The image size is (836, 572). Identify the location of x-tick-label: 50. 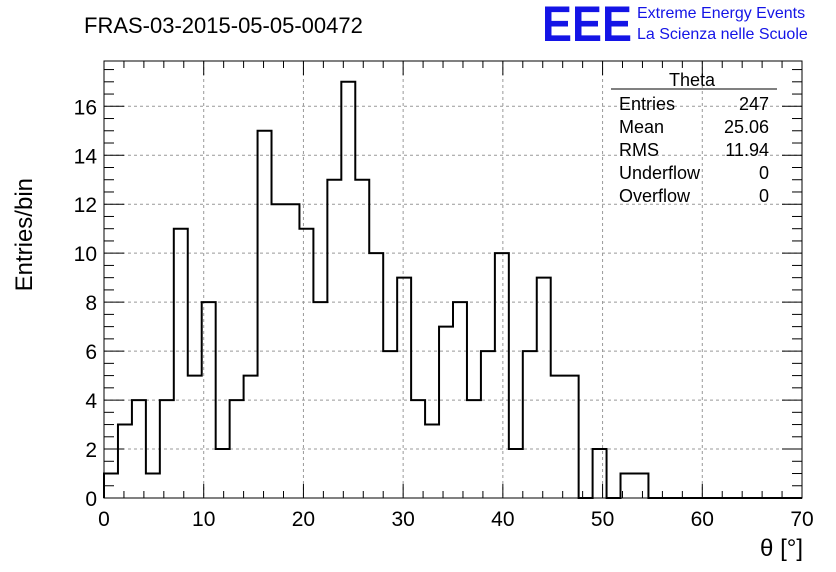
(602, 519).